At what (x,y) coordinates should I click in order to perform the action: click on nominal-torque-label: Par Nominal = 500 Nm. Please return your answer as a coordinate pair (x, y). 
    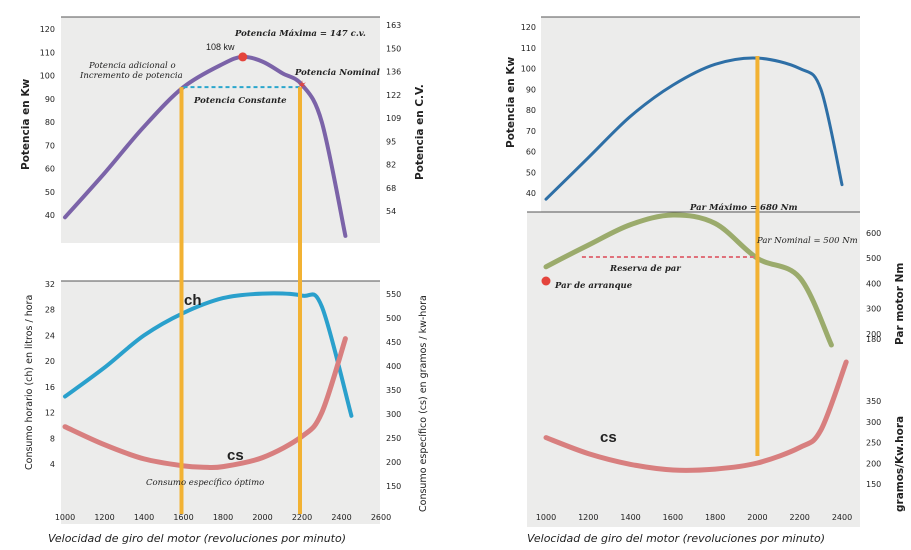
    Looking at the image, I should click on (807, 241).